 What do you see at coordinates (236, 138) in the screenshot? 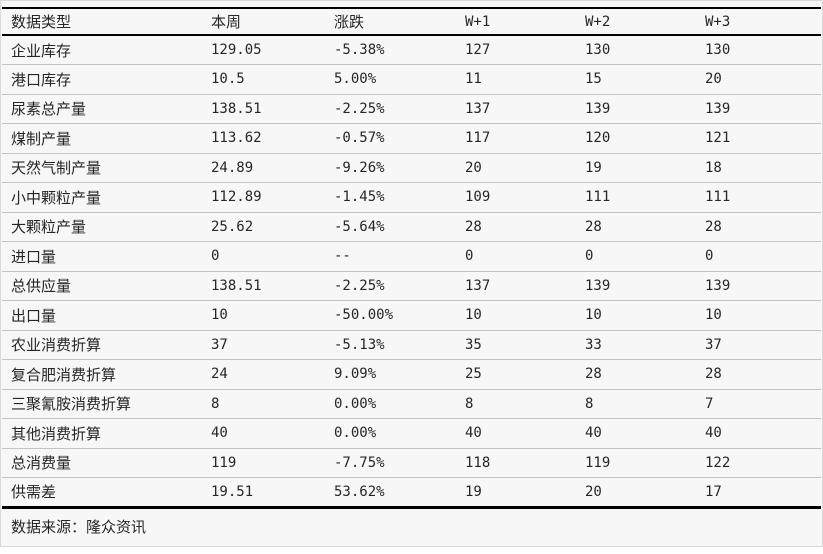
I see `cell-value: 113.62` at bounding box center [236, 138].